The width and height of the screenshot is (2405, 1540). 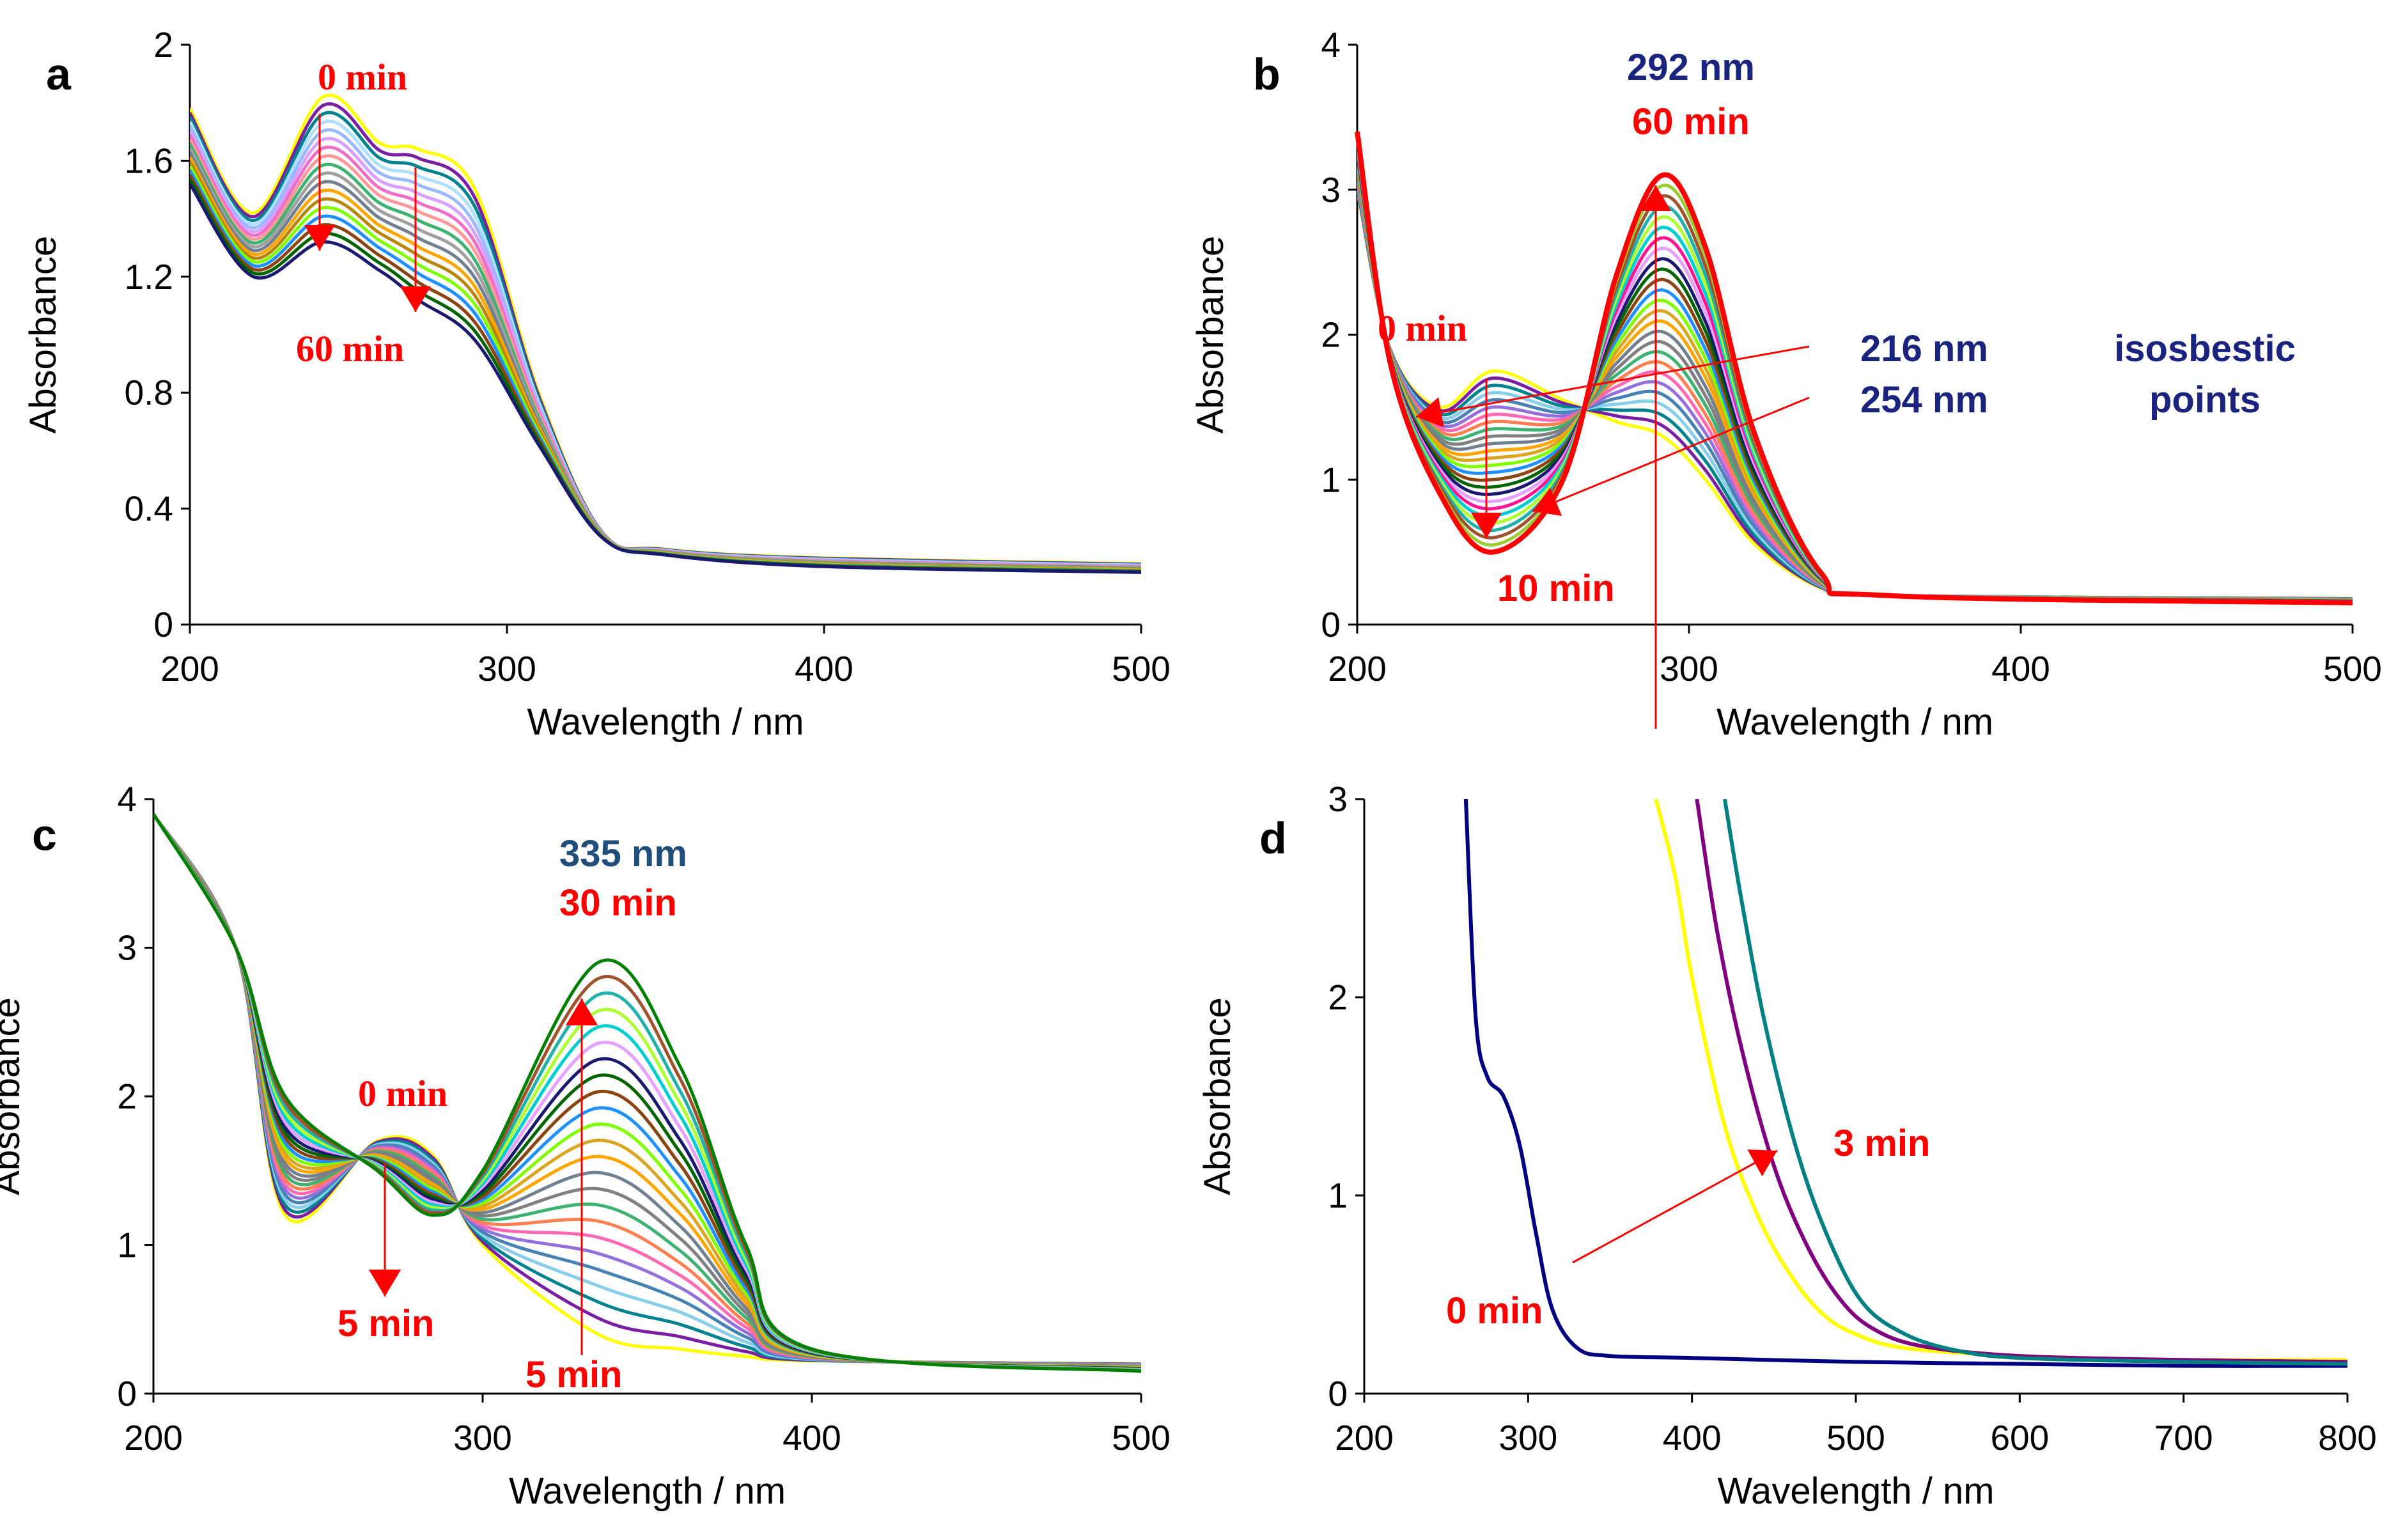 I want to click on annotation-label: 216 nm, so click(x=1924, y=348).